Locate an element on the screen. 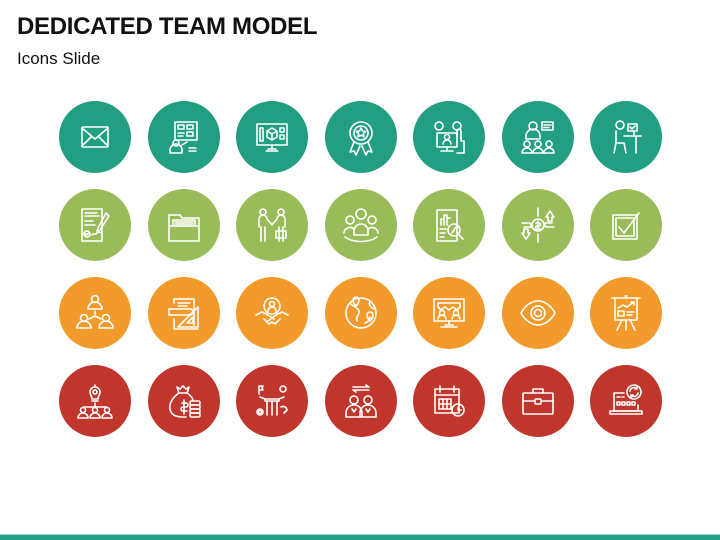 The height and width of the screenshot is (540, 720). speaker-audience-icon is located at coordinates (537, 137).